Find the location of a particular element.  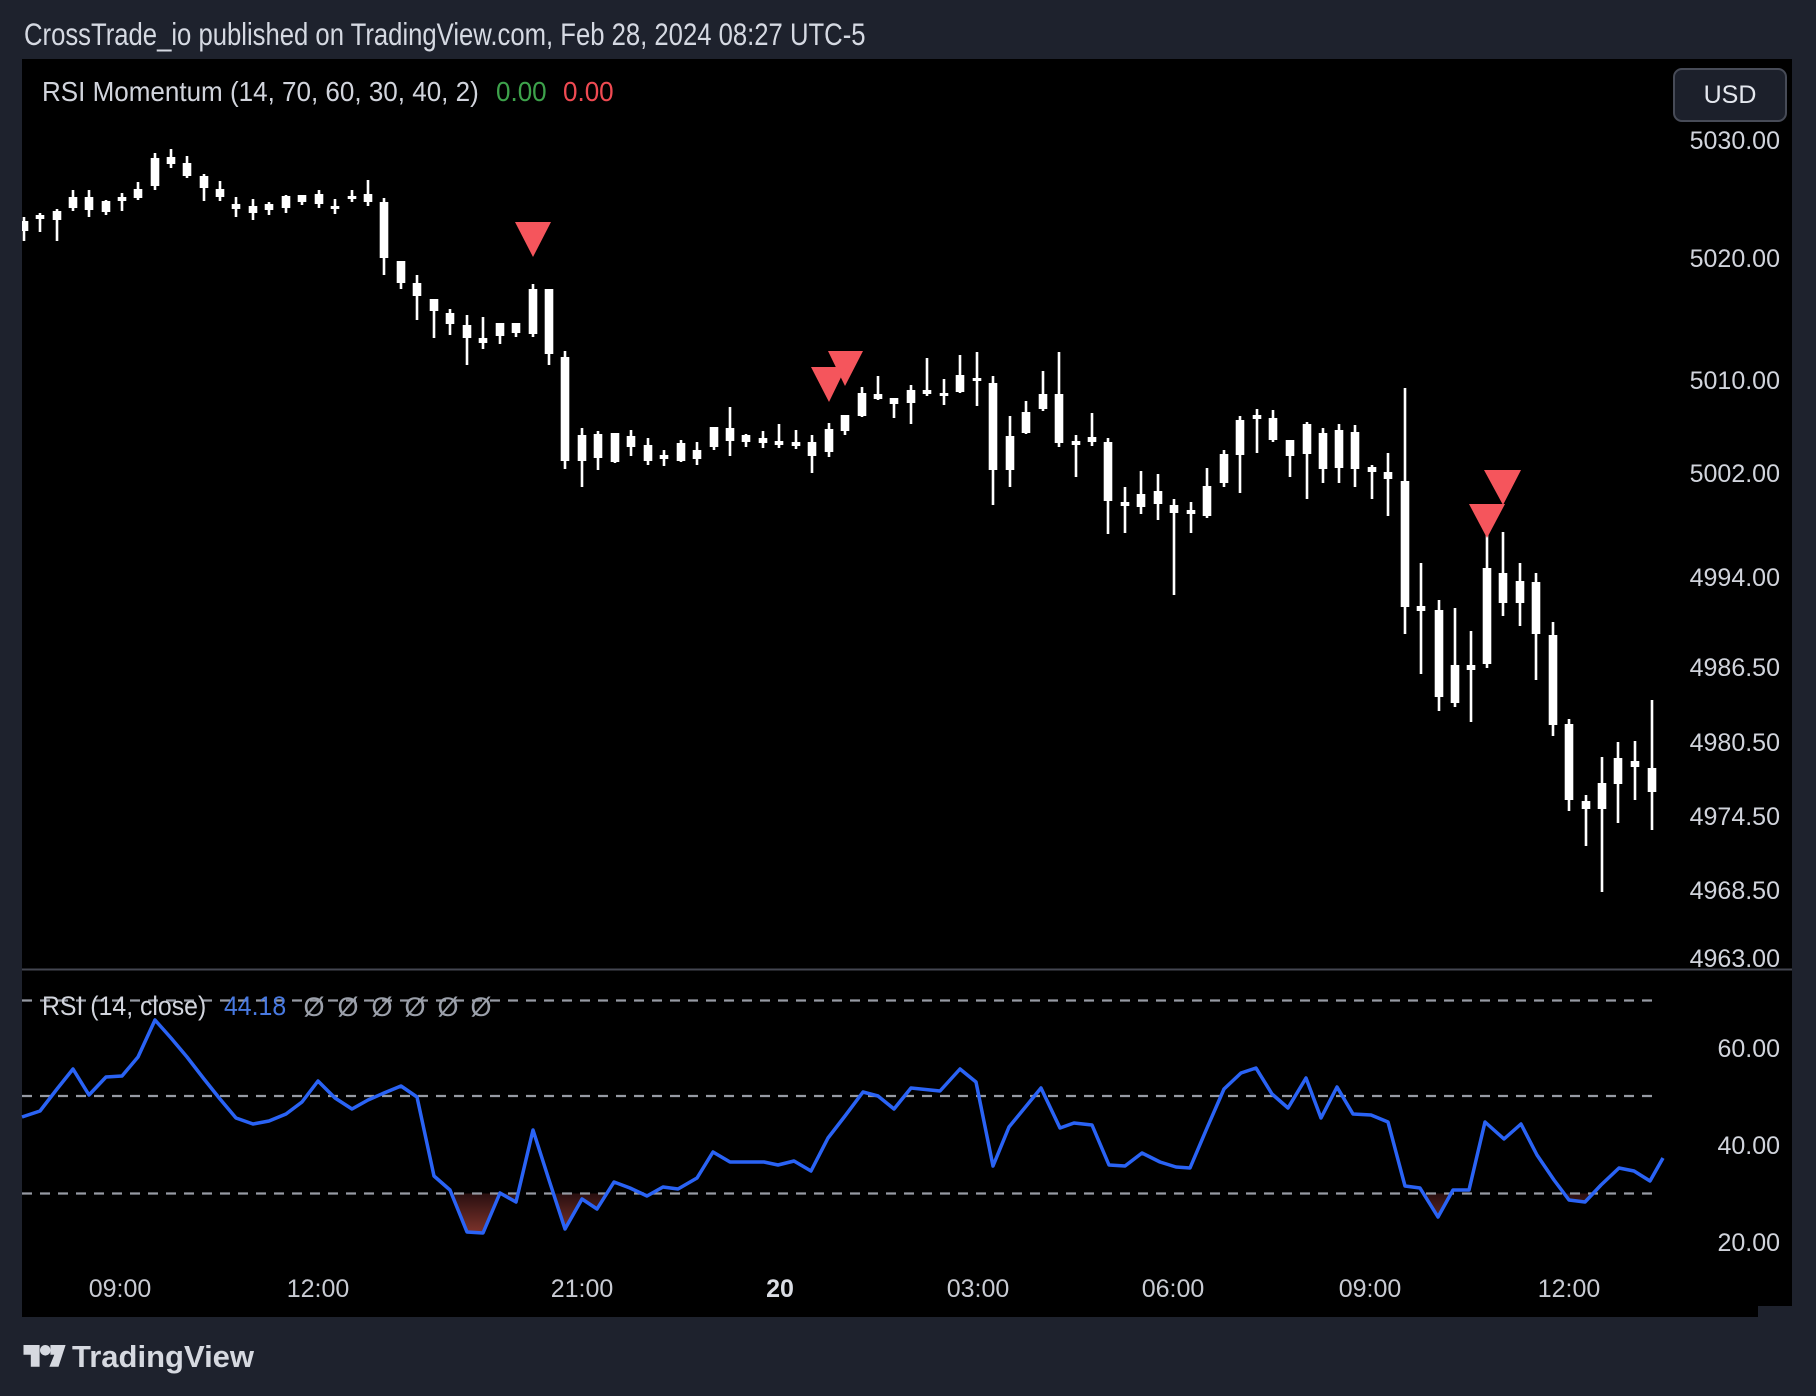

svg-text: 5010.00 is located at coordinates (1735, 381).